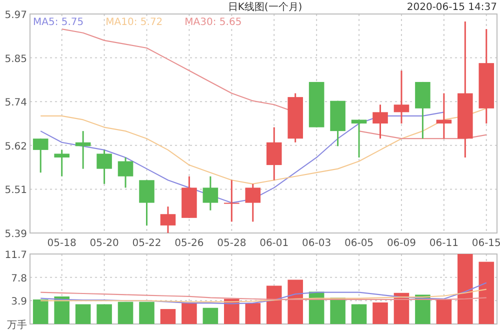 Image resolution: width=500 pixels, height=333 pixels. What do you see at coordinates (61, 243) in the screenshot?
I see `x-tick-label: 05-18` at bounding box center [61, 243].